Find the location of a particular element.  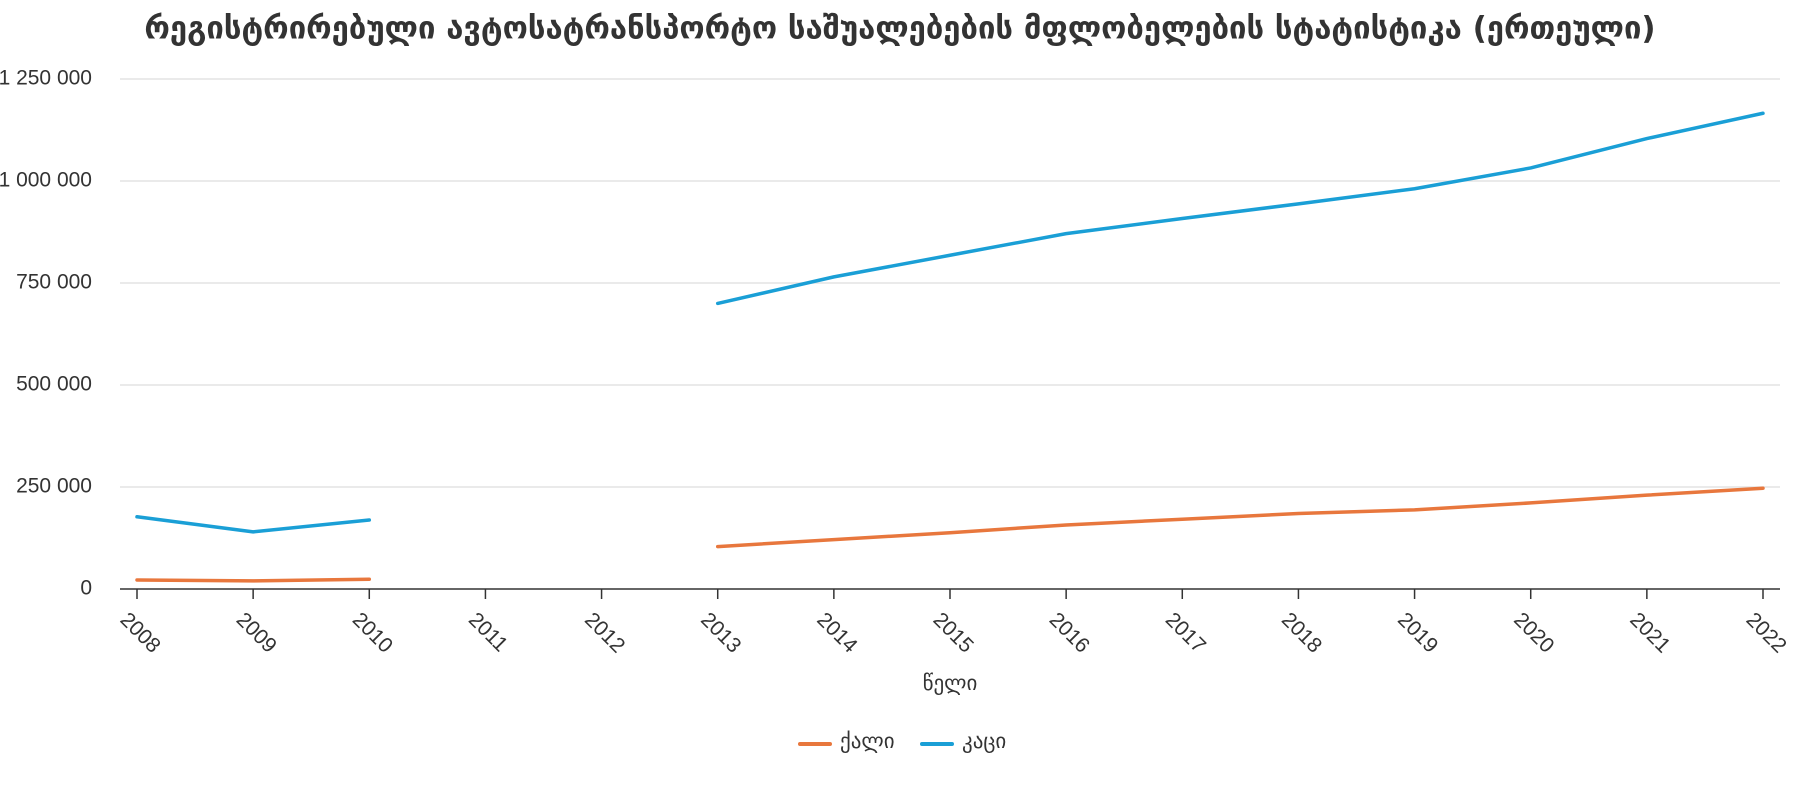

x-tick-label: 2022 is located at coordinates (1766, 632).